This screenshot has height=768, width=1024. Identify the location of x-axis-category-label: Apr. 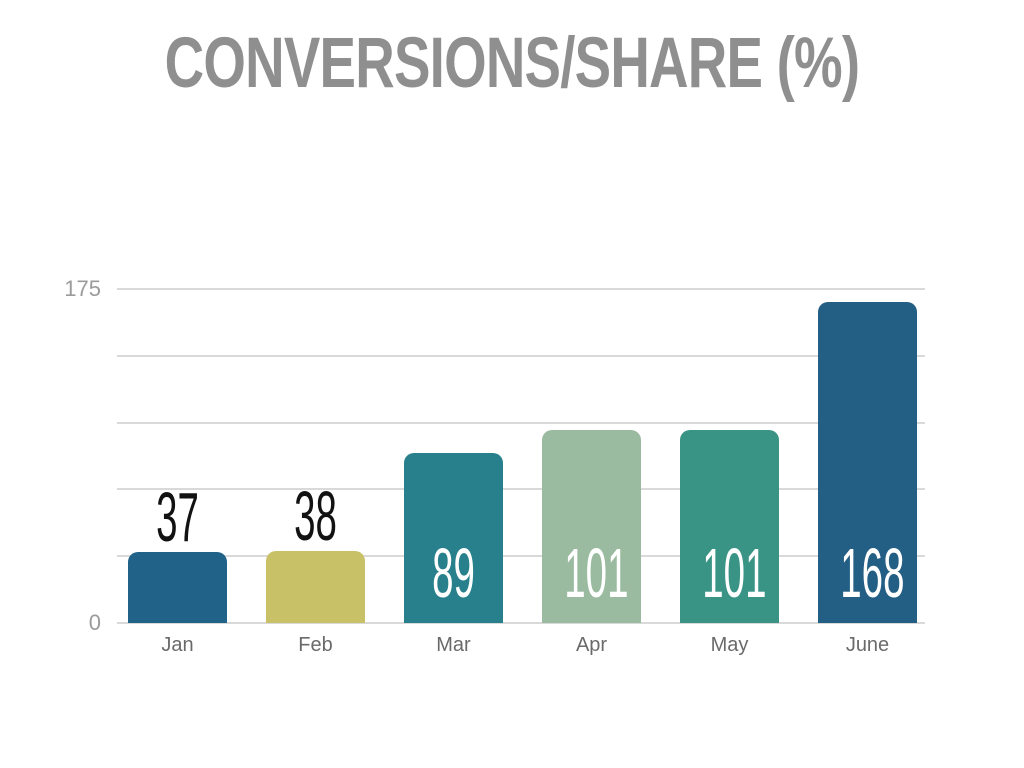
(591, 645).